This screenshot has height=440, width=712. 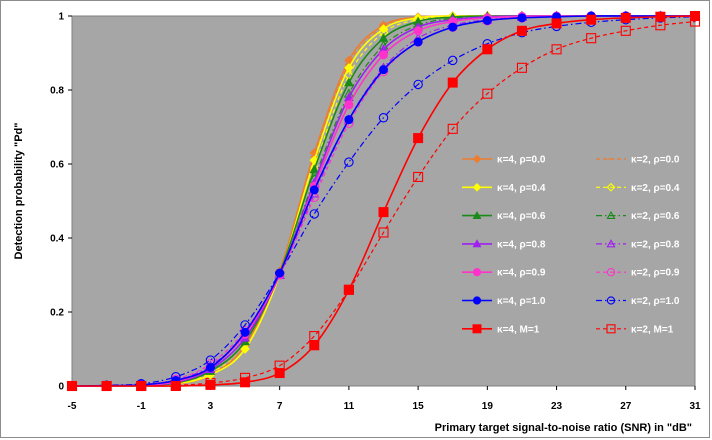 I want to click on legend-label: κ=4, ρ=0.6, so click(x=521, y=216).